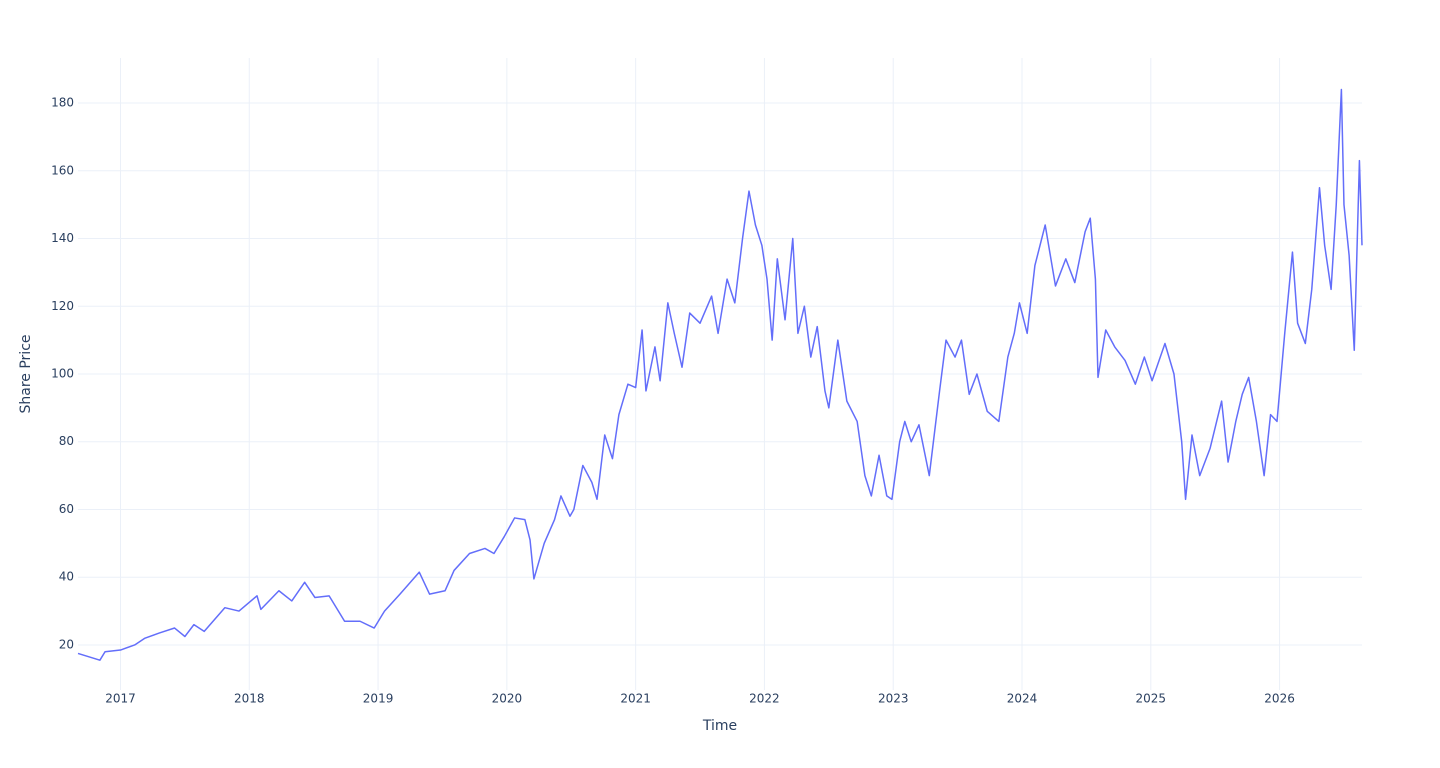 The width and height of the screenshot is (1440, 768). Describe the element at coordinates (66, 509) in the screenshot. I see `y-tick-label: 60` at that location.